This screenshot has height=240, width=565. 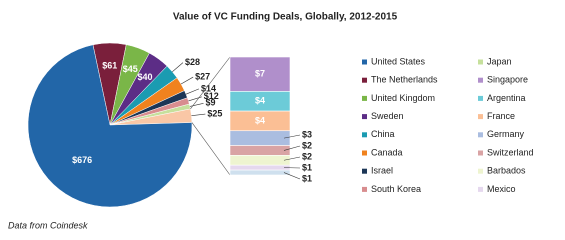 I want to click on legend-label: China, so click(x=383, y=134).